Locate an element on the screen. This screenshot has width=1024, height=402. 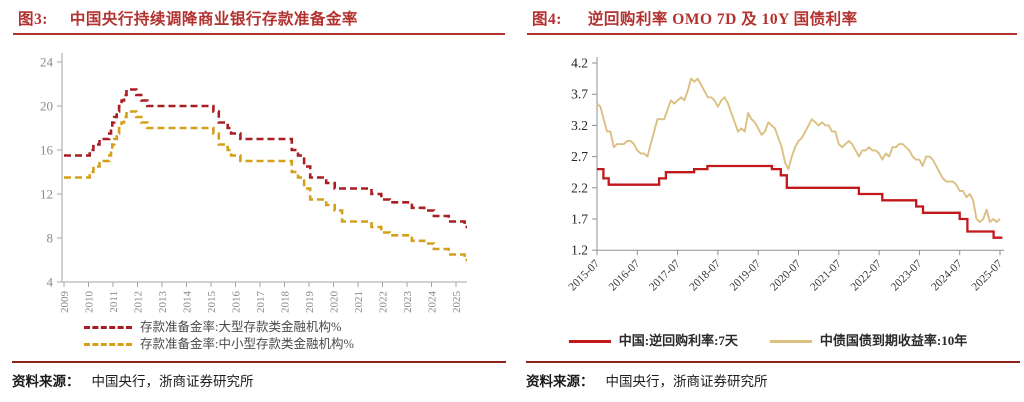
x-tick-label: 2025 is located at coordinates (457, 302).